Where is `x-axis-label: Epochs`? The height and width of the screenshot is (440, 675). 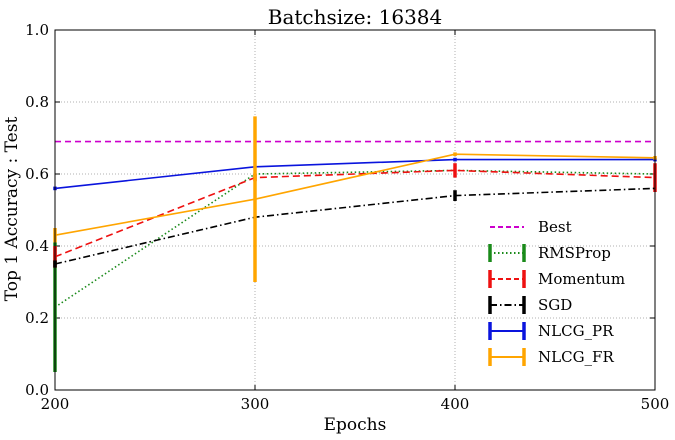 x-axis-label: Epochs is located at coordinates (355, 425).